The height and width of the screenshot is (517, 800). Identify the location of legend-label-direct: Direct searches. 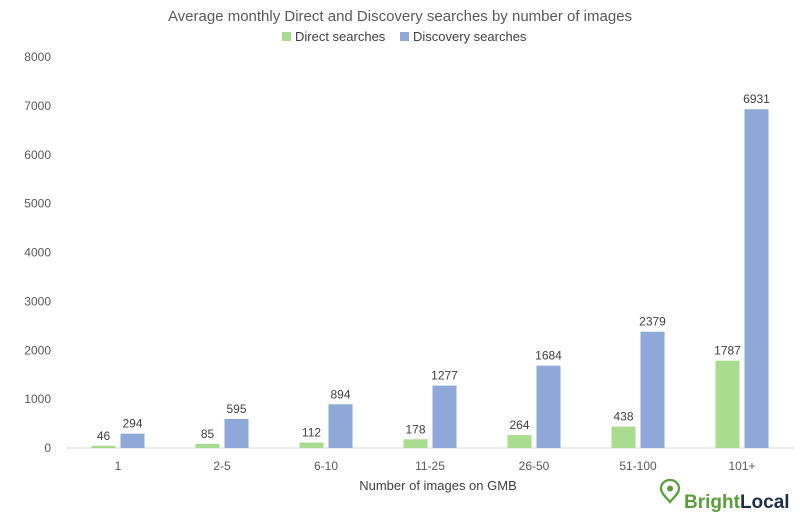
(340, 36).